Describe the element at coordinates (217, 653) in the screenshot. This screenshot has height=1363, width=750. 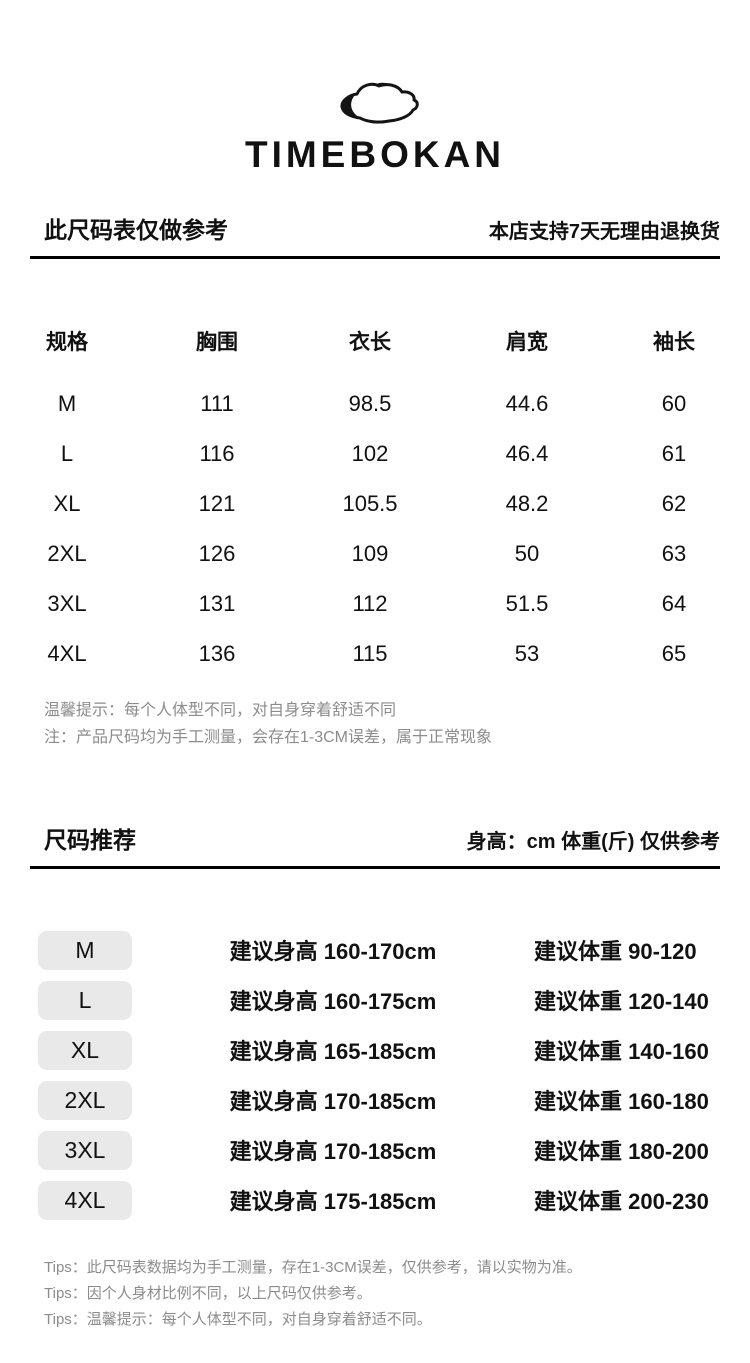
I see `cell-chest: 136` at that location.